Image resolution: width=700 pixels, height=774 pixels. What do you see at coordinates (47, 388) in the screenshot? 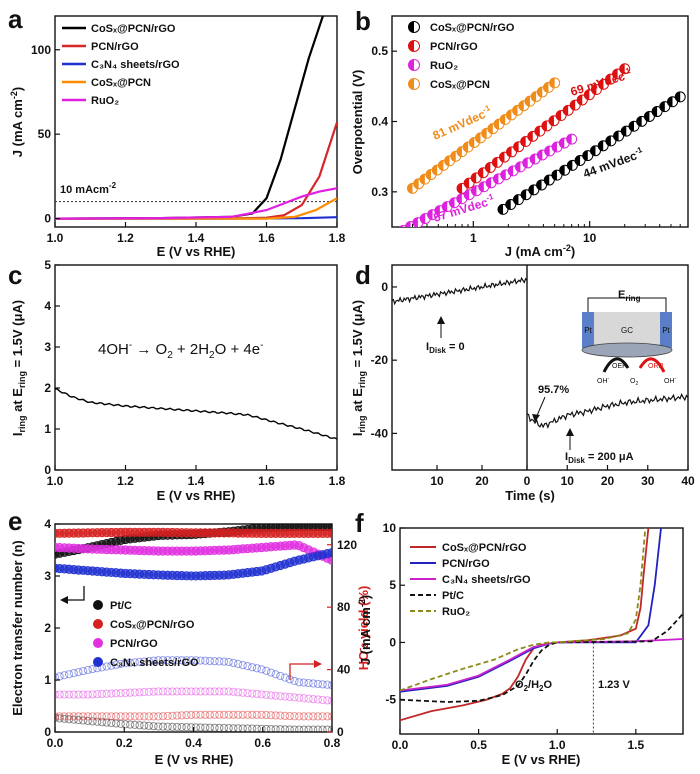
I see `panel-c-ytick-label: 2` at bounding box center [47, 388].